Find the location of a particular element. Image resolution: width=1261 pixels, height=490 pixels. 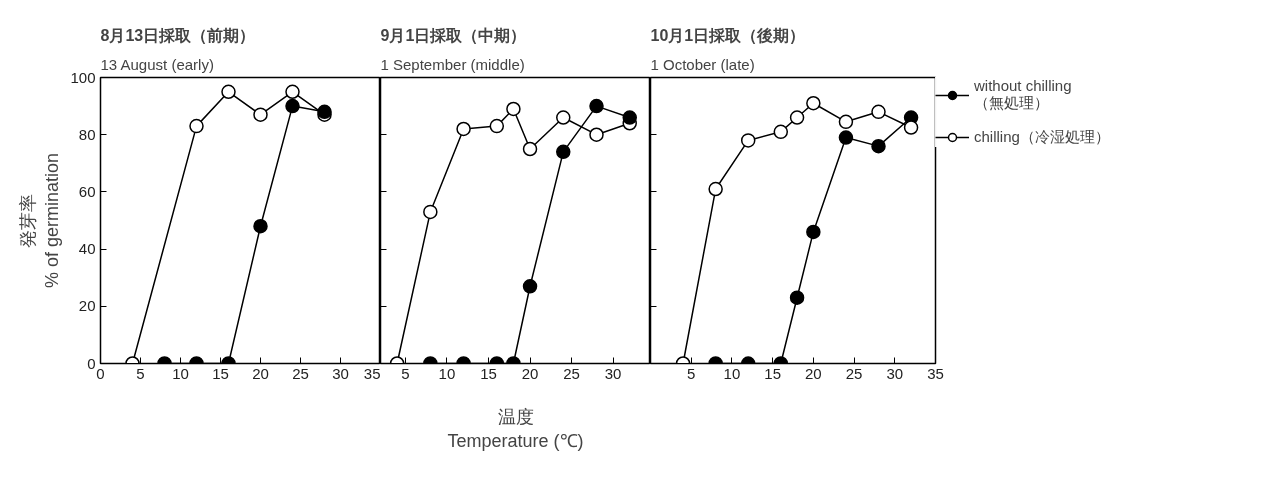

y-tick-label: 60 is located at coordinates (87, 191).